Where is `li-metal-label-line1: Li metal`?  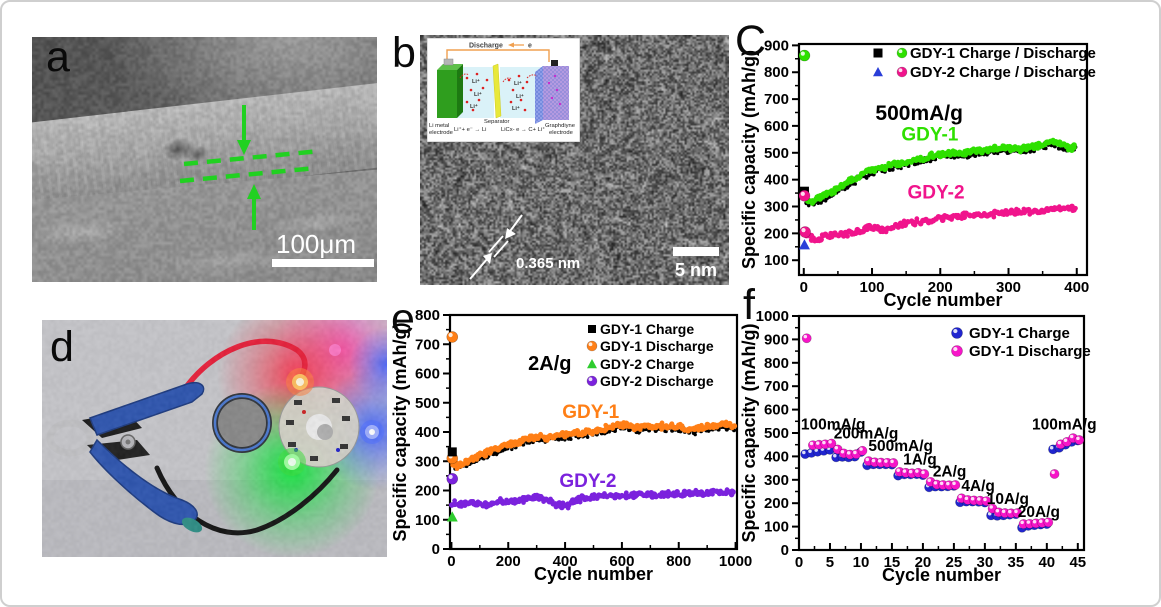 li-metal-label-line1: Li metal is located at coordinates (439, 126).